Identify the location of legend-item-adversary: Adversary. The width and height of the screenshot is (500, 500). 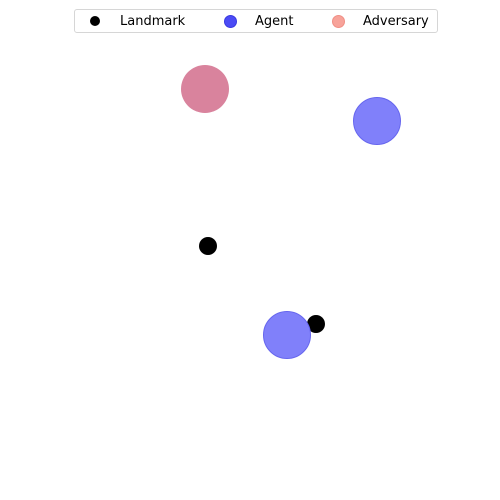
(380, 21).